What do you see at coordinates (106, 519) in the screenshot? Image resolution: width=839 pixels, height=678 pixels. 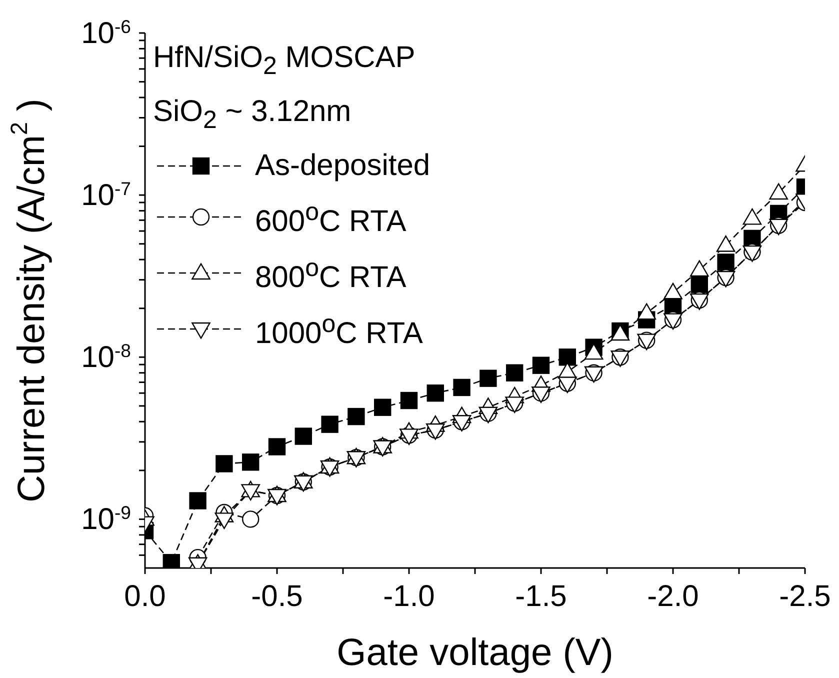 I see `y-tick-label: 10$^{-9}$` at bounding box center [106, 519].